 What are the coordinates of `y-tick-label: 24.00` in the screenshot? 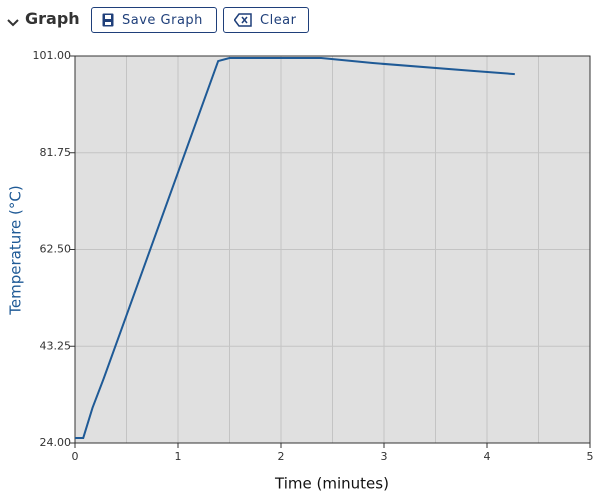 It's located at (56, 442).